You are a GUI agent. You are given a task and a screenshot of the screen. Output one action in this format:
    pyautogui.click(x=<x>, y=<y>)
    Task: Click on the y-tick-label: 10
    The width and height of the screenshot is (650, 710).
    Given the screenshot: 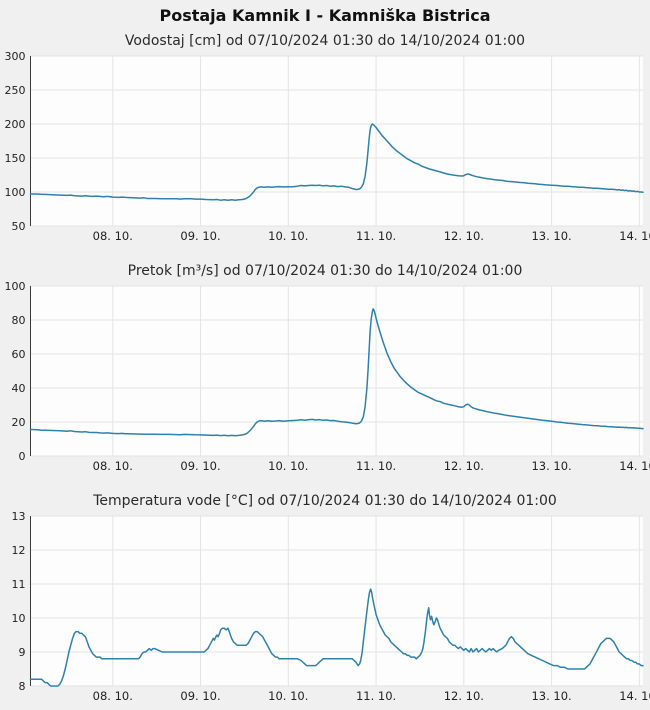 What is the action you would take?
    pyautogui.click(x=19, y=618)
    